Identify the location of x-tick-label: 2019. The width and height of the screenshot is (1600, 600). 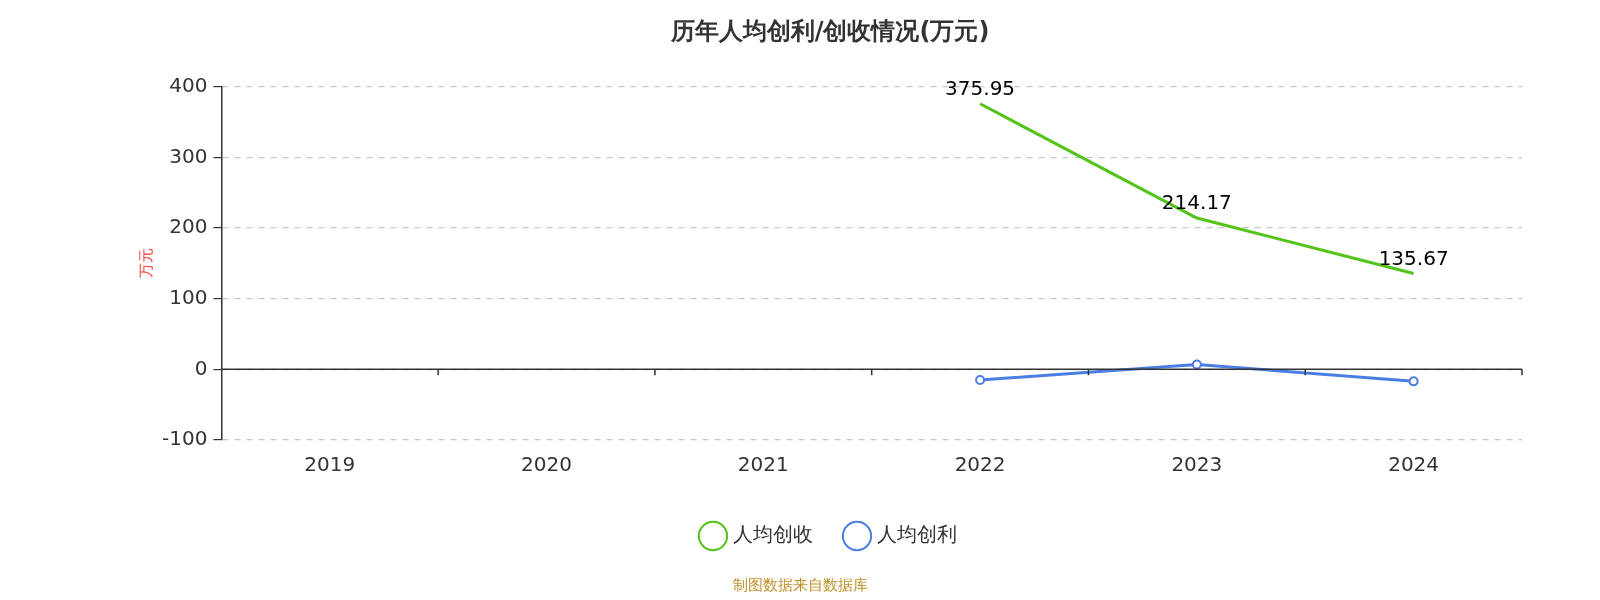
(330, 464).